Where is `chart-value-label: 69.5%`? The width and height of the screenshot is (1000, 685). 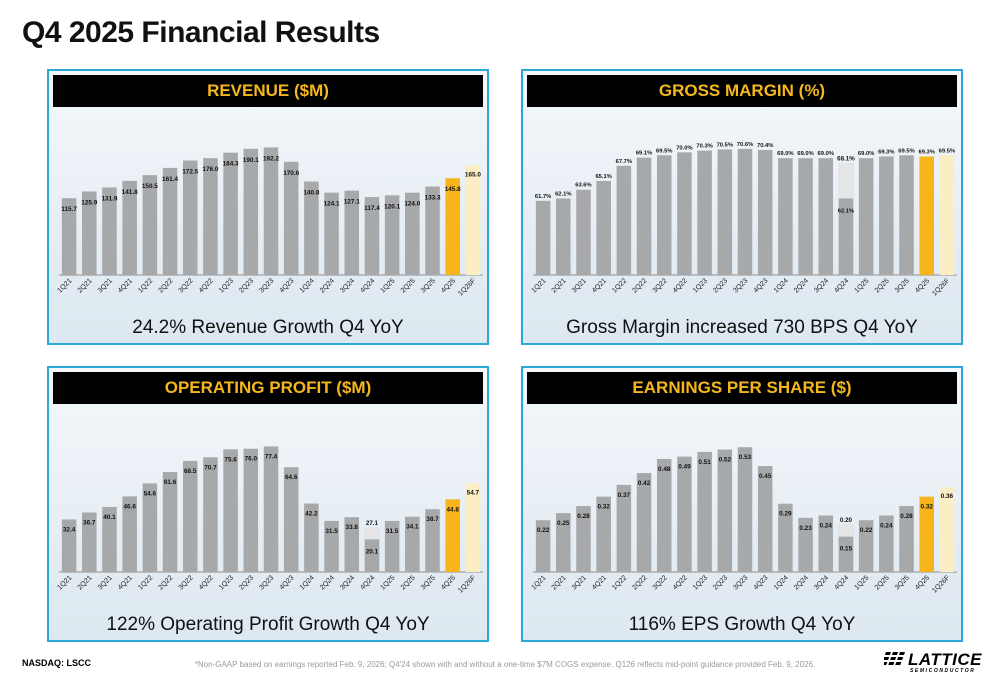 chart-value-label: 69.5% is located at coordinates (664, 151).